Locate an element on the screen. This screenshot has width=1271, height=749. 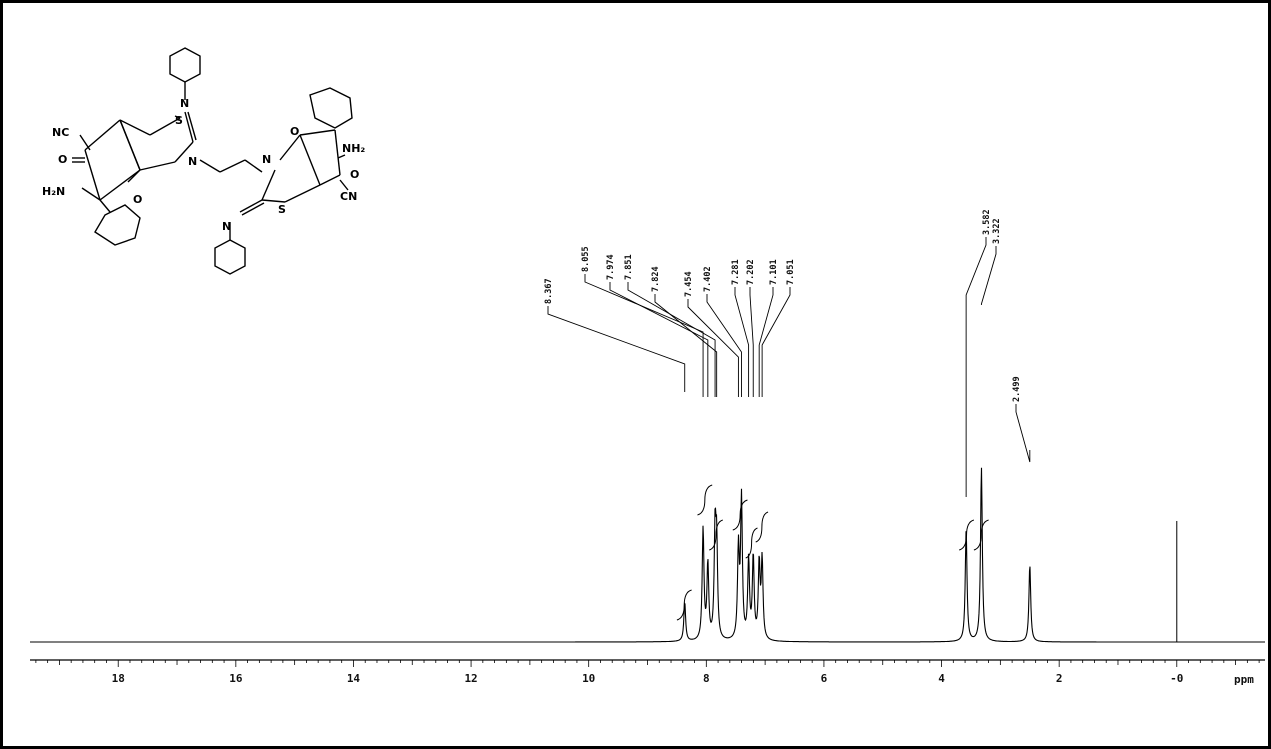
structure-label: CN is located at coordinates (348, 196).